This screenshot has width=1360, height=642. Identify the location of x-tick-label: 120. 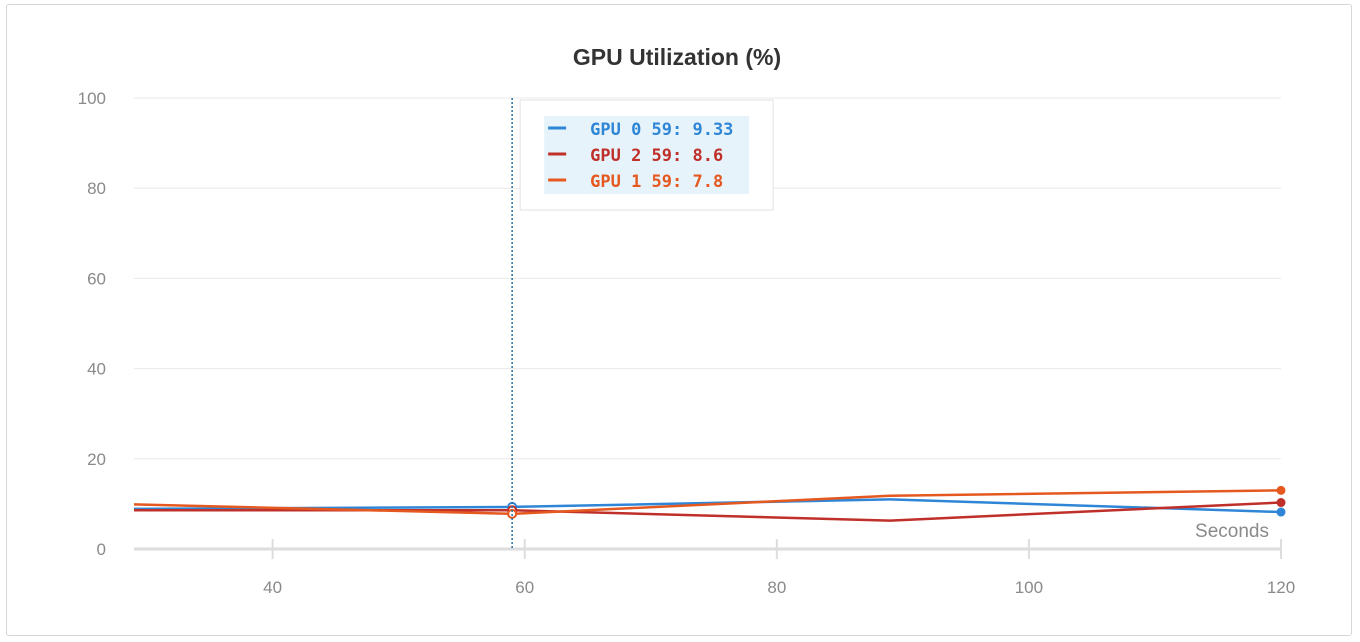
(1281, 587).